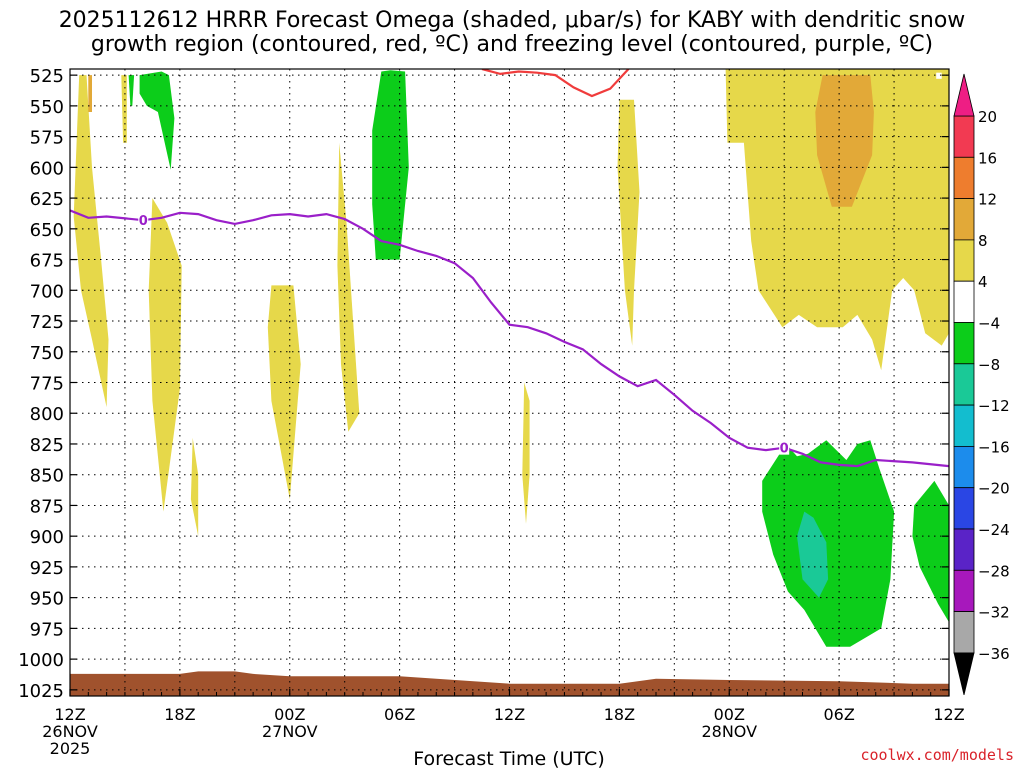 This screenshot has height=768, width=1024. What do you see at coordinates (70, 748) in the screenshot?
I see `x-year-label: 2025` at bounding box center [70, 748].